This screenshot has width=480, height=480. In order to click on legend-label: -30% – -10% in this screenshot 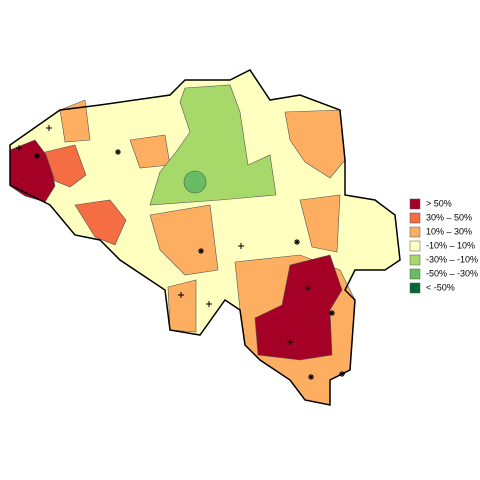, I will do `click(452, 259)`.